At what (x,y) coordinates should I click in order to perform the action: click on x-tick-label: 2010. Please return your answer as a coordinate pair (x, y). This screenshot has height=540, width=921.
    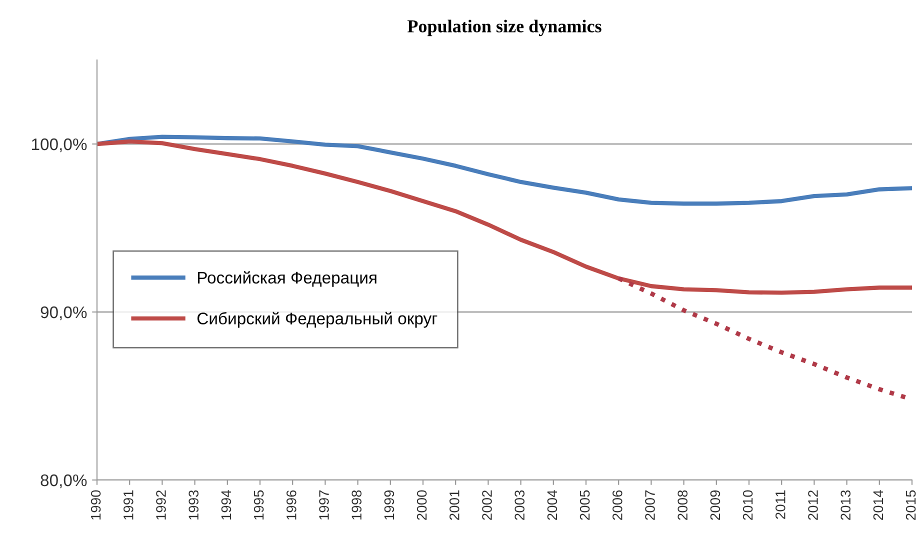
    Looking at the image, I should click on (747, 505).